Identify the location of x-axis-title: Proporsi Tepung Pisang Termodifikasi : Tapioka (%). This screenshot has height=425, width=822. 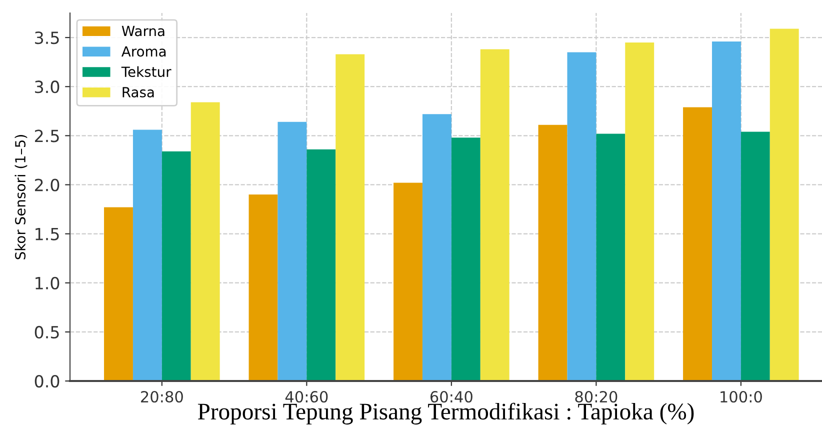
(446, 413).